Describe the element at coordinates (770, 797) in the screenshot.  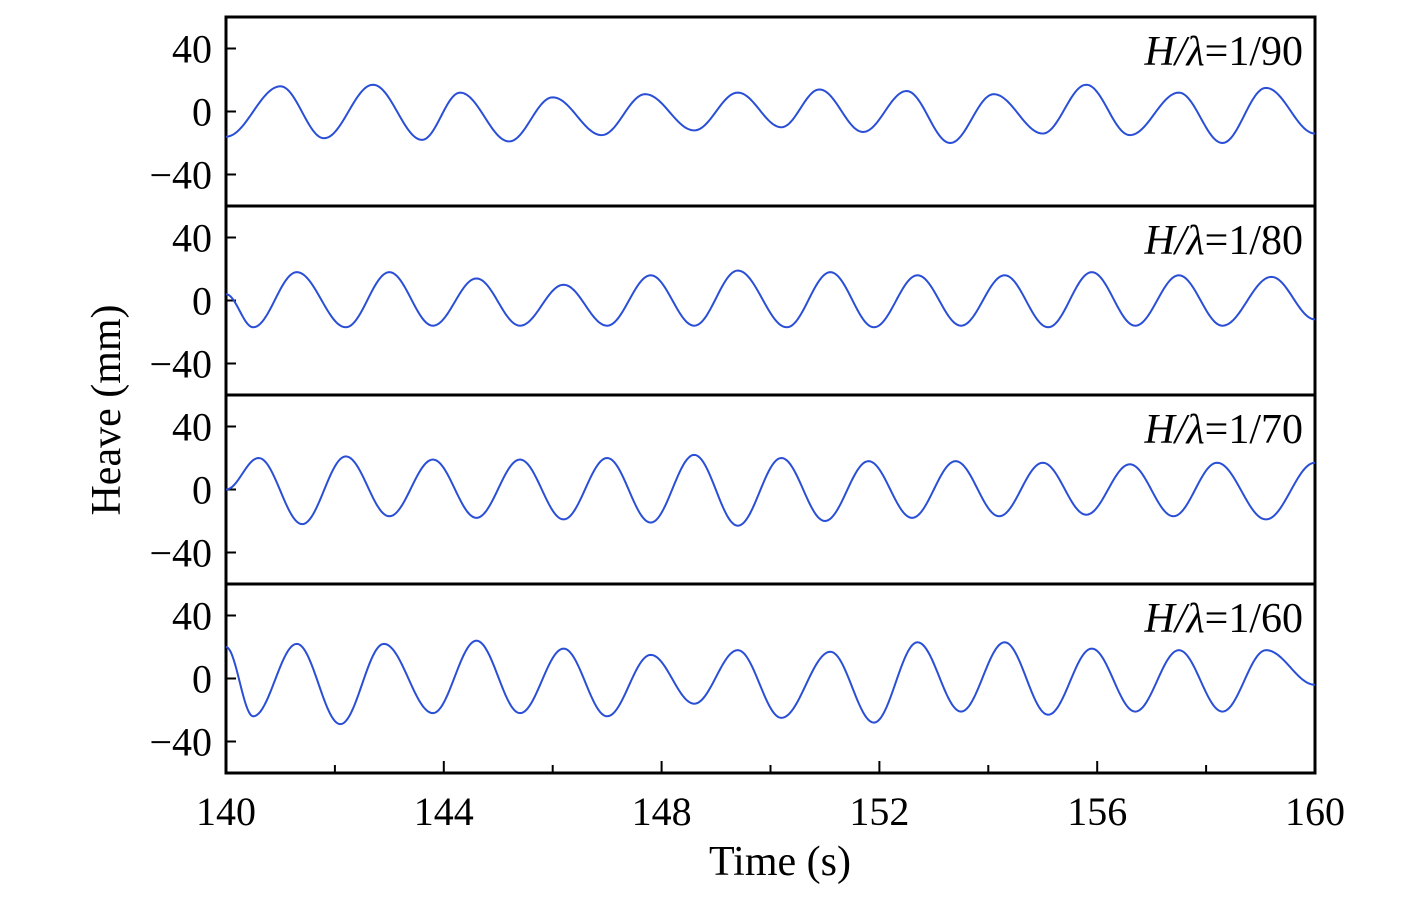
I see `x-axis: 140 144 148 152 156 160` at that location.